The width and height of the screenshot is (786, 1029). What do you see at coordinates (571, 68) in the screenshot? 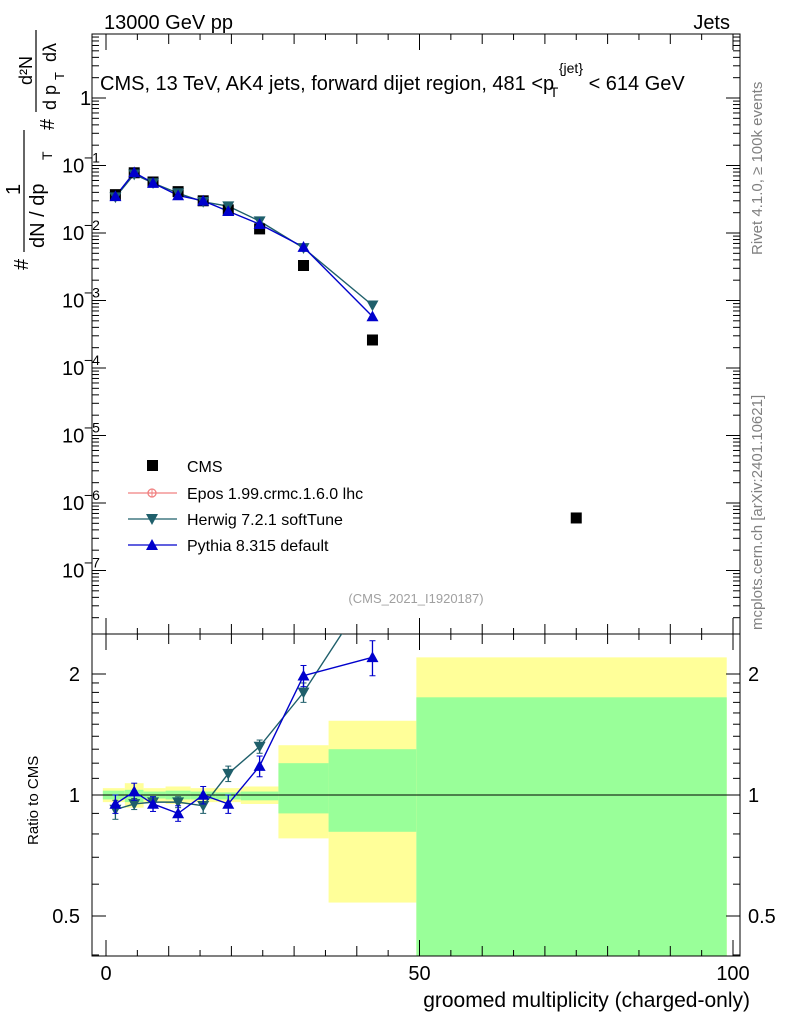
I see `plot-title-sup: {jet}` at bounding box center [571, 68].